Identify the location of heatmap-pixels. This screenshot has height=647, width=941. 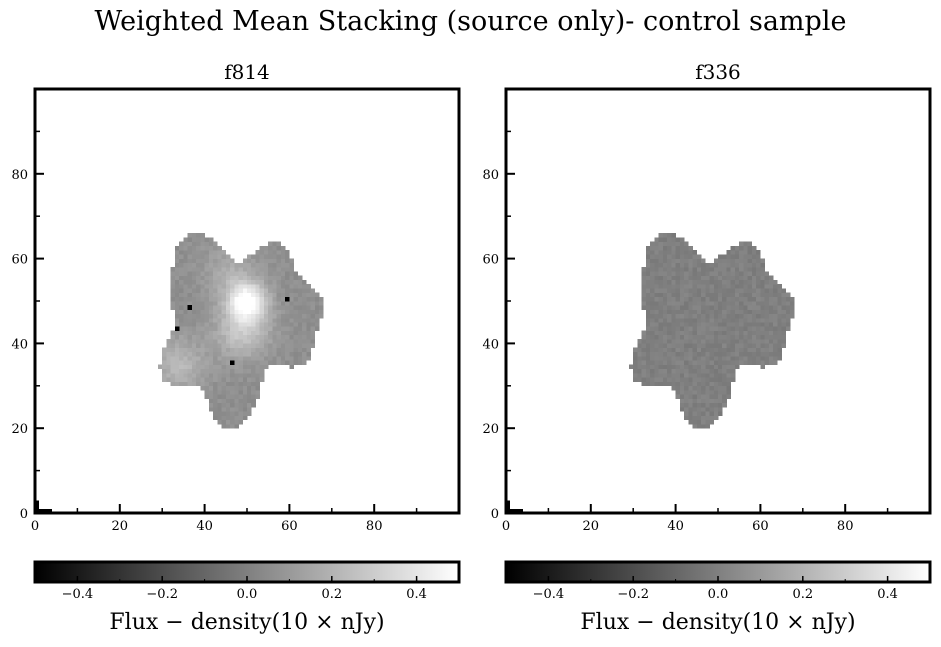
(650, 373).